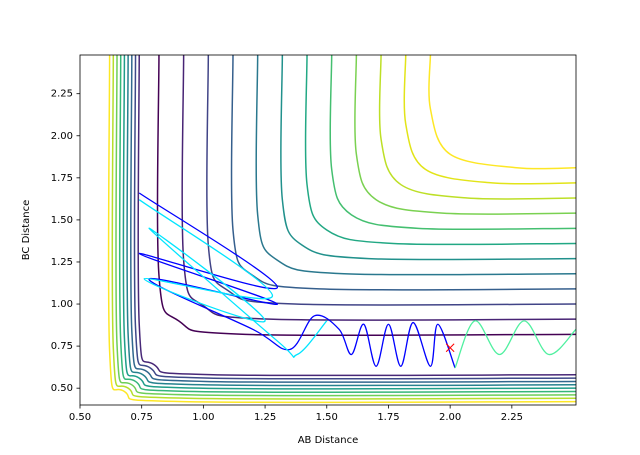 Image resolution: width=640 pixels, height=455 pixels. I want to click on marker, so click(450, 348).